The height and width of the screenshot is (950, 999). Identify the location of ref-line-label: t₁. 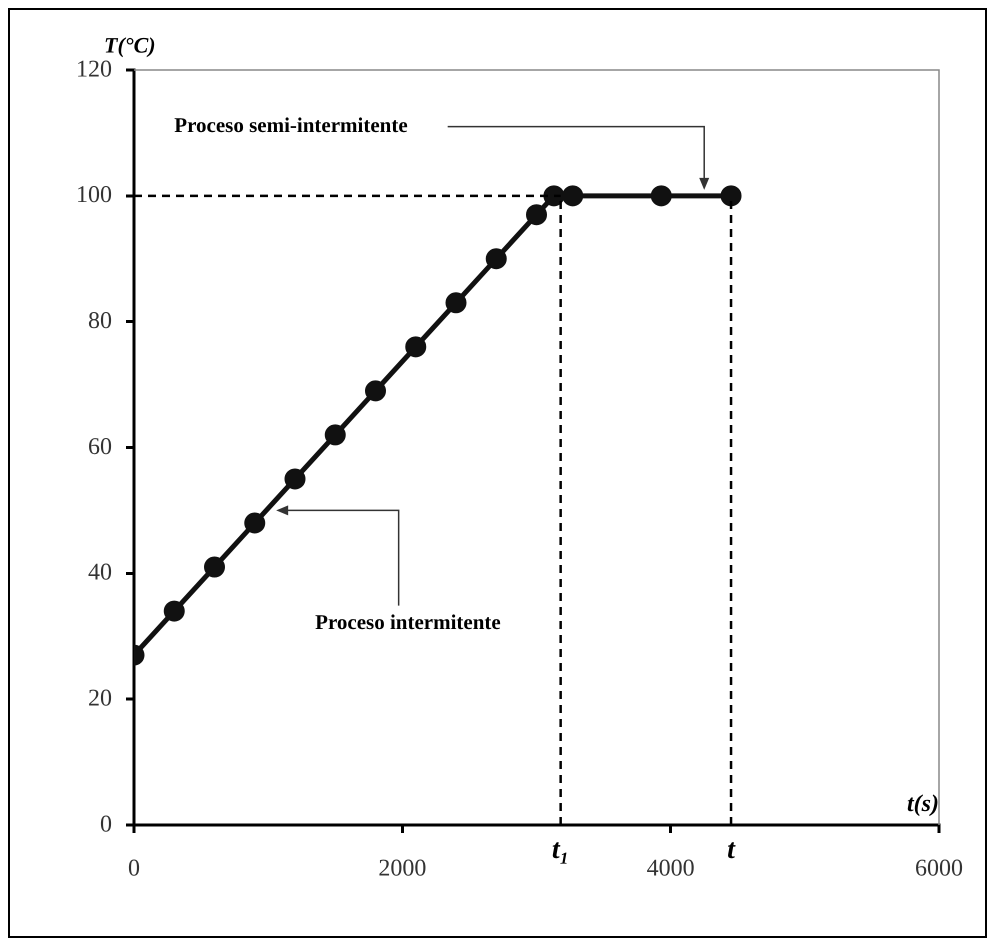
(561, 850).